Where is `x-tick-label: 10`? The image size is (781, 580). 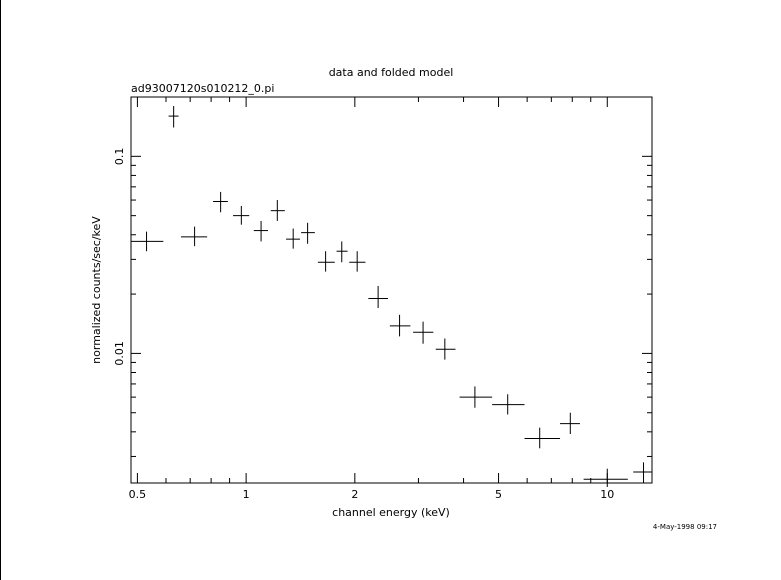
x-tick-label: 10 is located at coordinates (607, 494).